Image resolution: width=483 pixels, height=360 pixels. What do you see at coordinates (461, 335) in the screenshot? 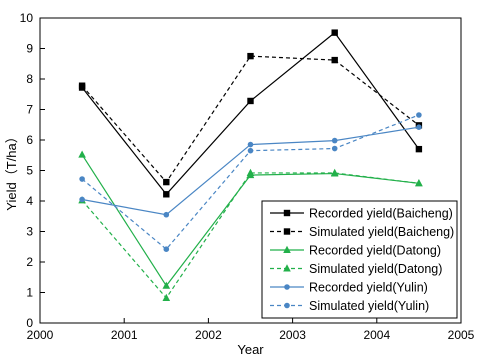
I see `x-tick-label: 2005` at bounding box center [461, 335].